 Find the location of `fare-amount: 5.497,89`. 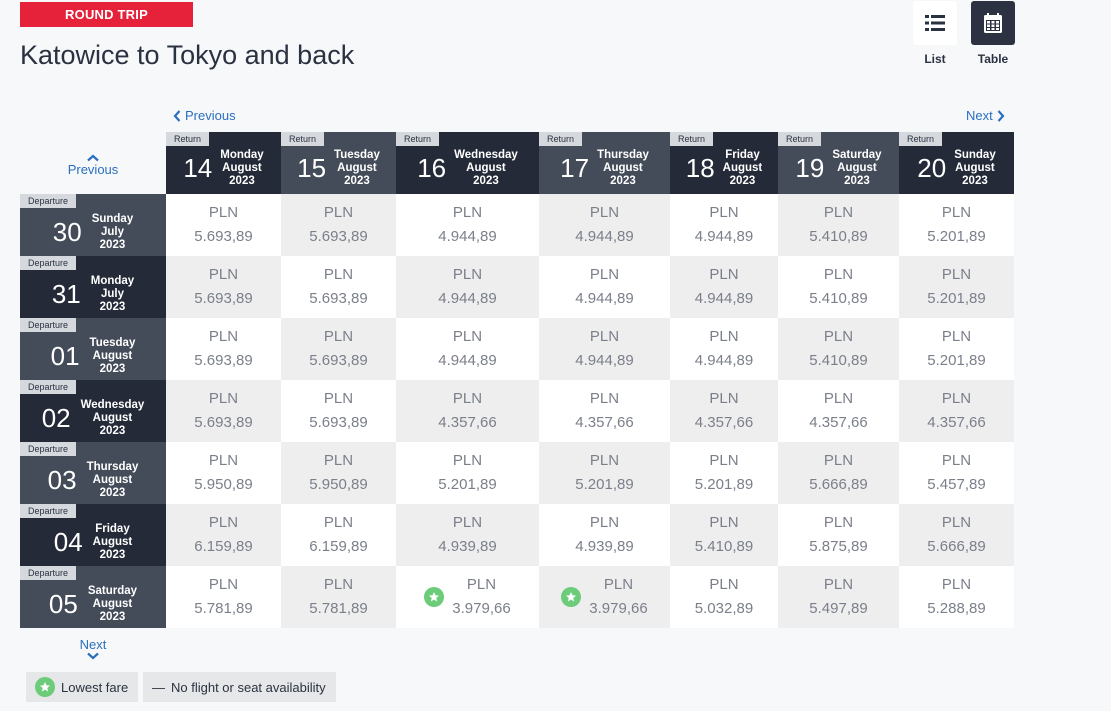

fare-amount: 5.497,89 is located at coordinates (838, 608).